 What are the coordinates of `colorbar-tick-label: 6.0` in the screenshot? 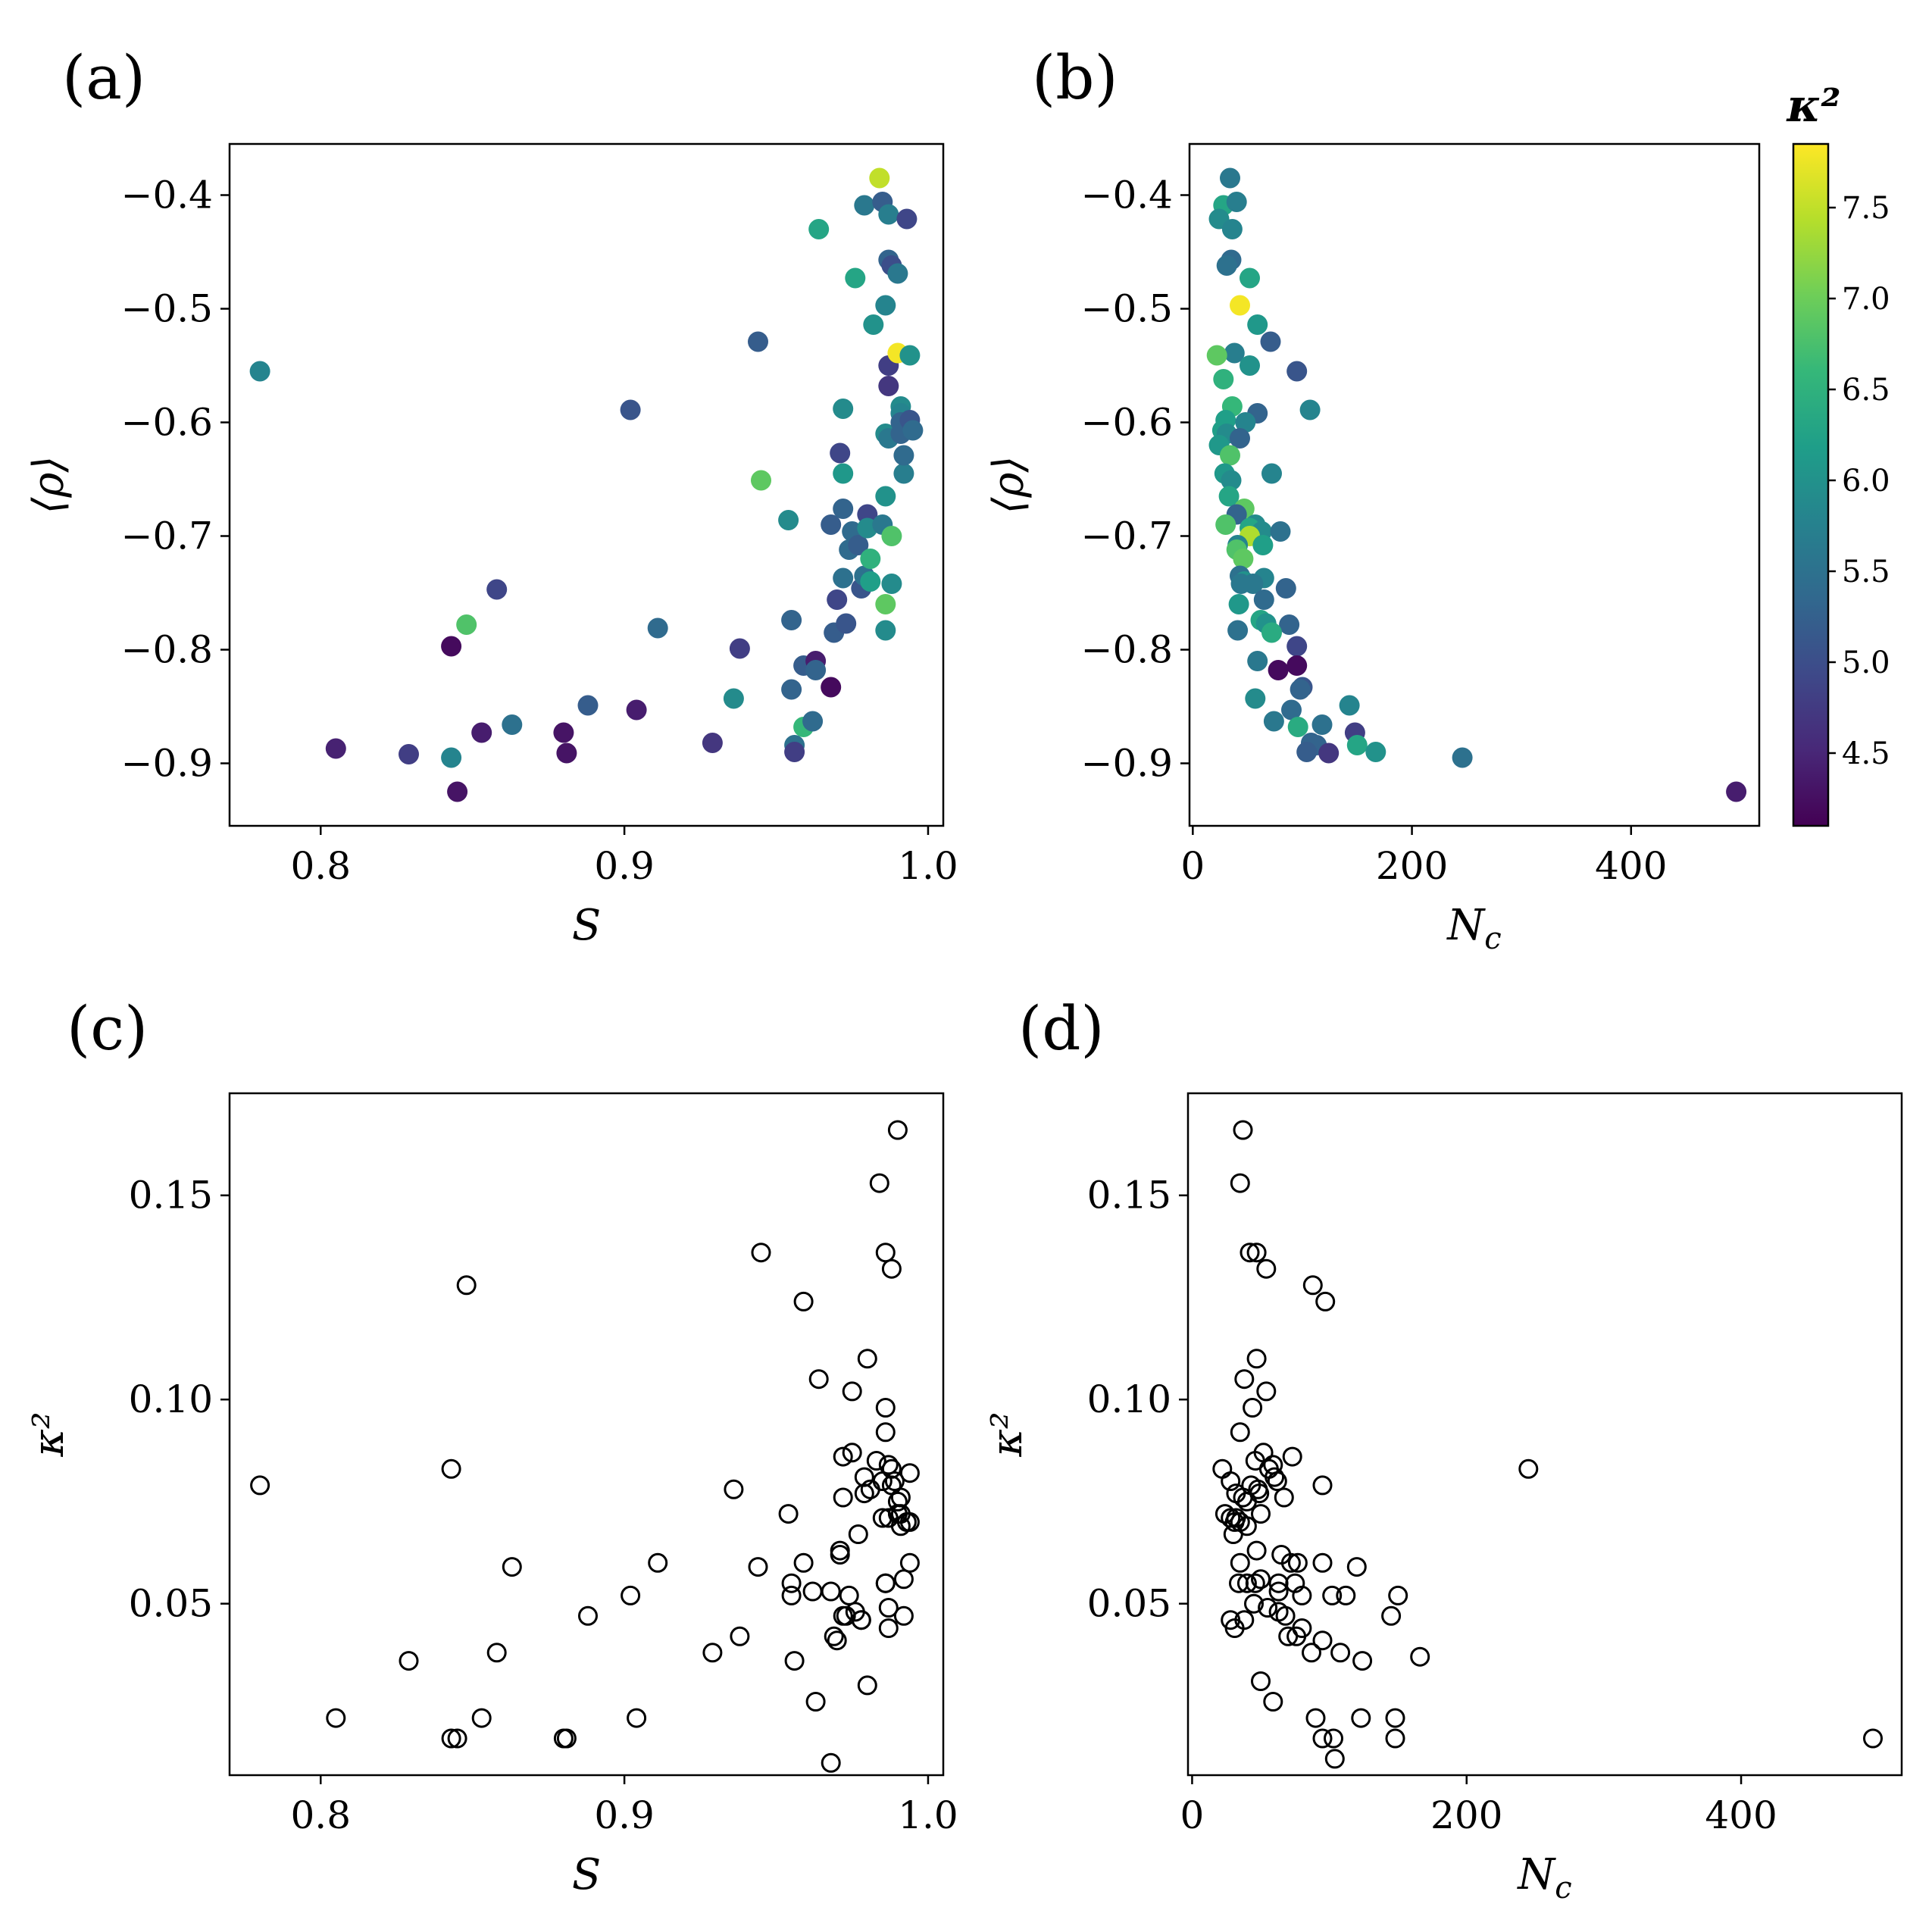 It's located at (1866, 482).